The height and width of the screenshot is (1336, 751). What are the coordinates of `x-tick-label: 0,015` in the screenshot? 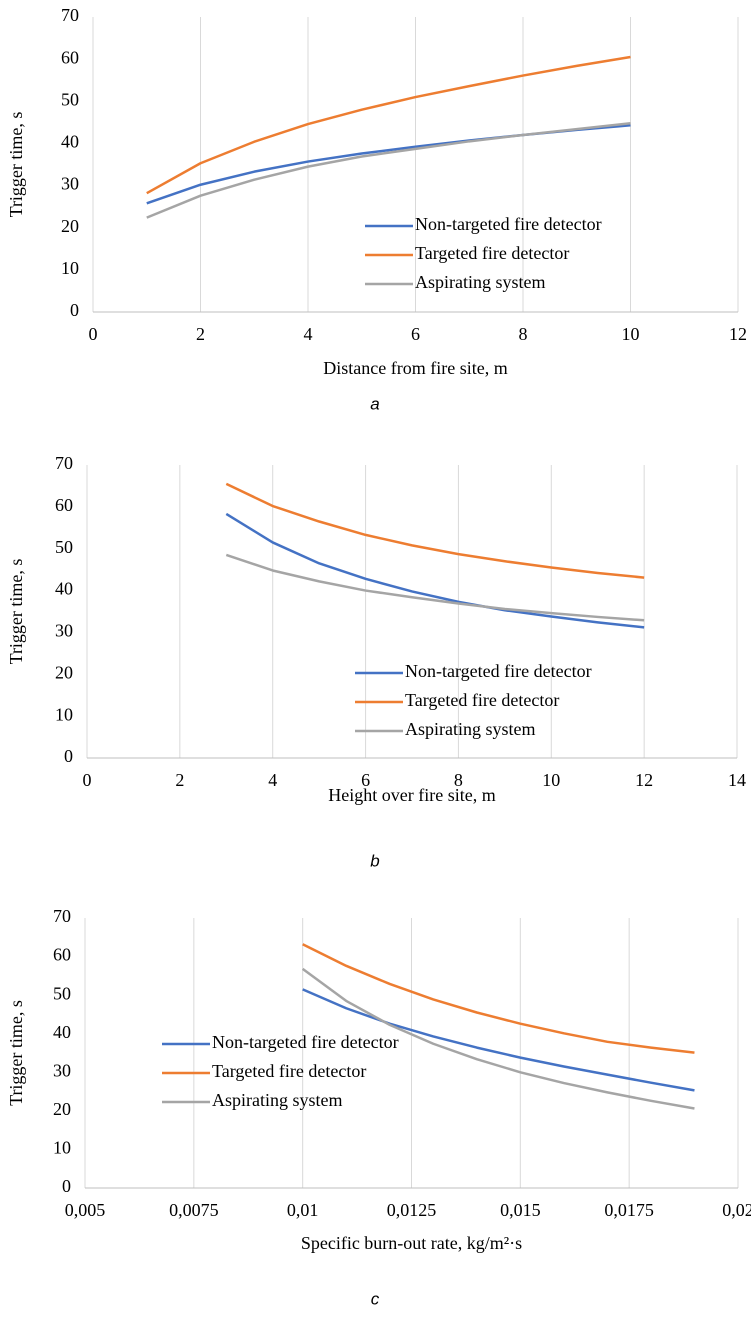 It's located at (520, 1210).